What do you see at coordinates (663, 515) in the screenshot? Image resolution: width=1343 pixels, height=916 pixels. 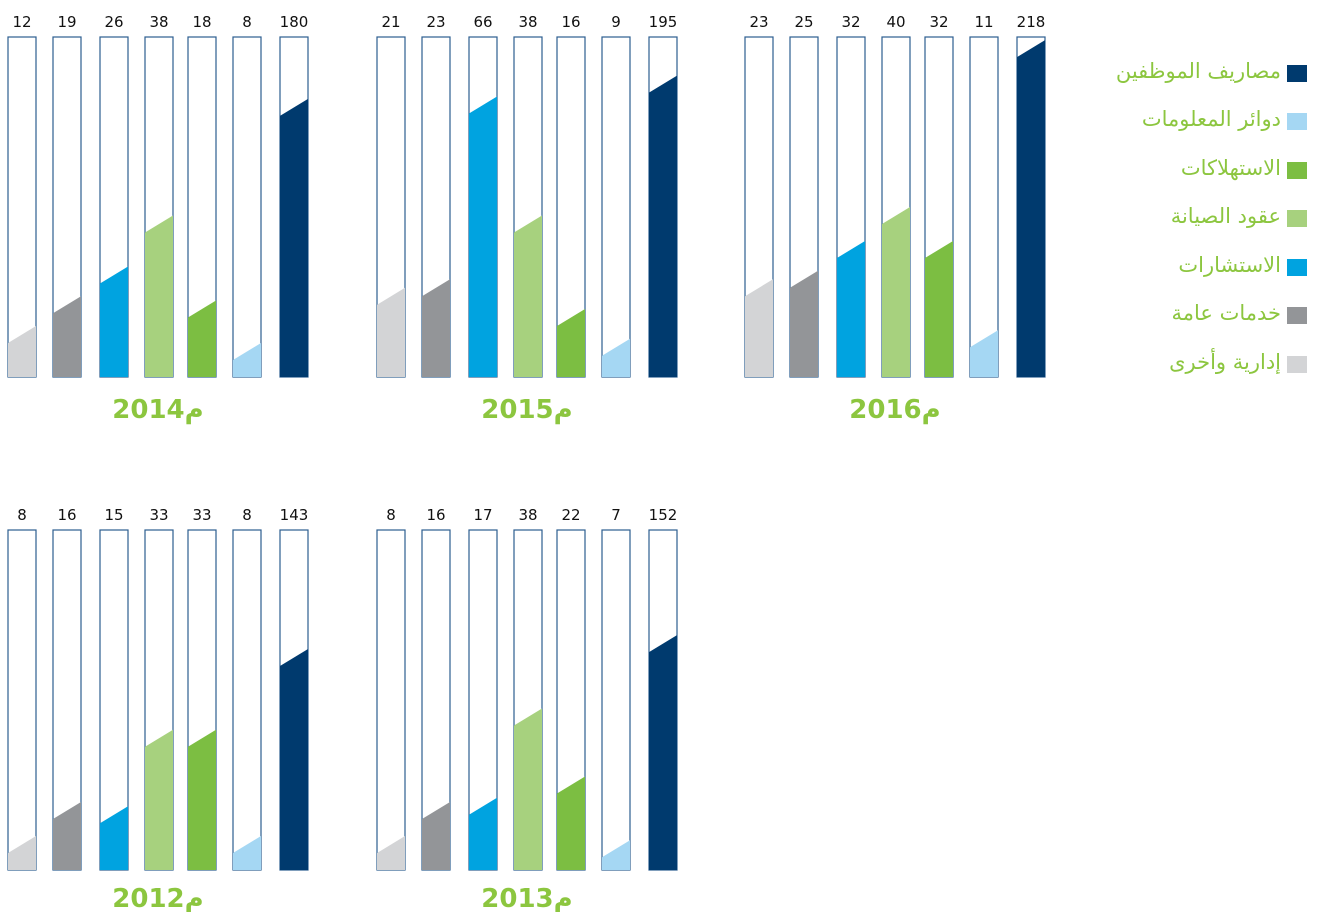 I see `bar-value-label: 152` at bounding box center [663, 515].